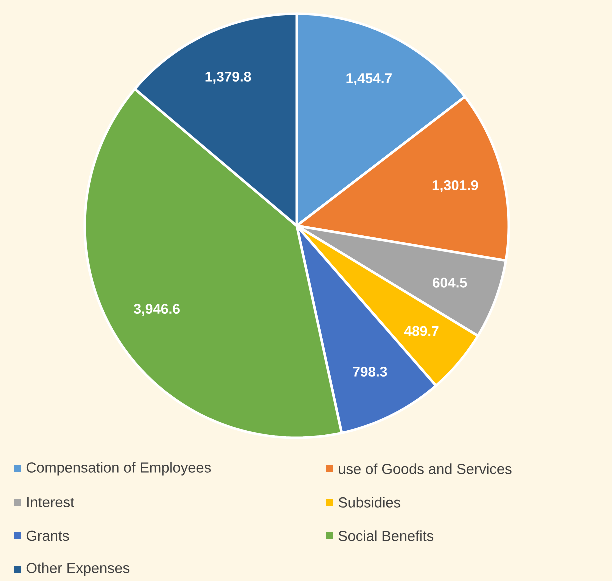 This screenshot has width=612, height=581. I want to click on legend-label: use of Goods and Services, so click(425, 469).